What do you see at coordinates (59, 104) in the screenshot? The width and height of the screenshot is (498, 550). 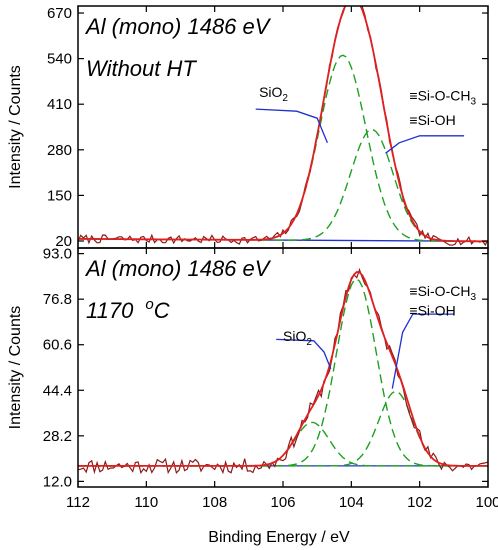 I see `y-tick-label: 410` at bounding box center [59, 104].